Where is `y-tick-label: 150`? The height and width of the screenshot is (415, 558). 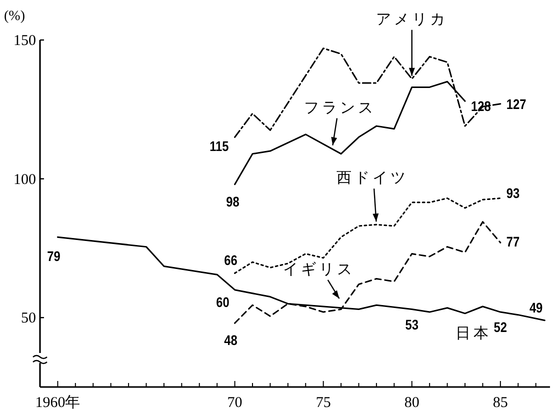
y-tick-label: 150 is located at coordinates (25, 41).